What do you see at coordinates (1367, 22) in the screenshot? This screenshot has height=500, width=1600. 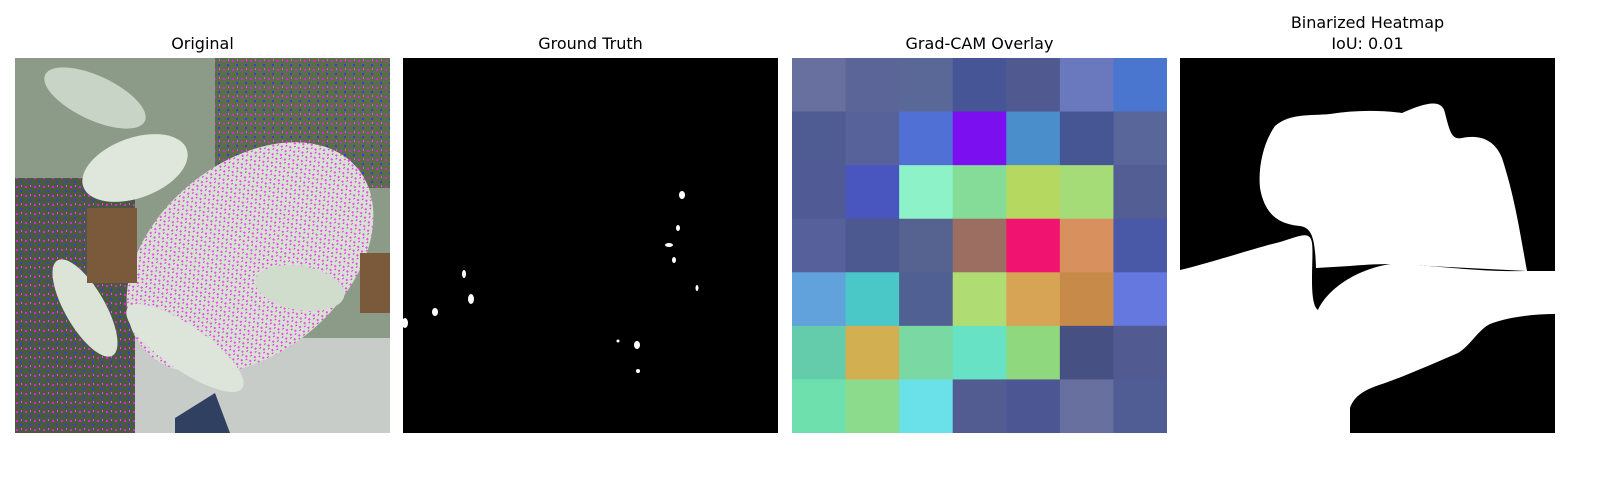 I see `binarized-title: Binarized Heatmap` at bounding box center [1367, 22].